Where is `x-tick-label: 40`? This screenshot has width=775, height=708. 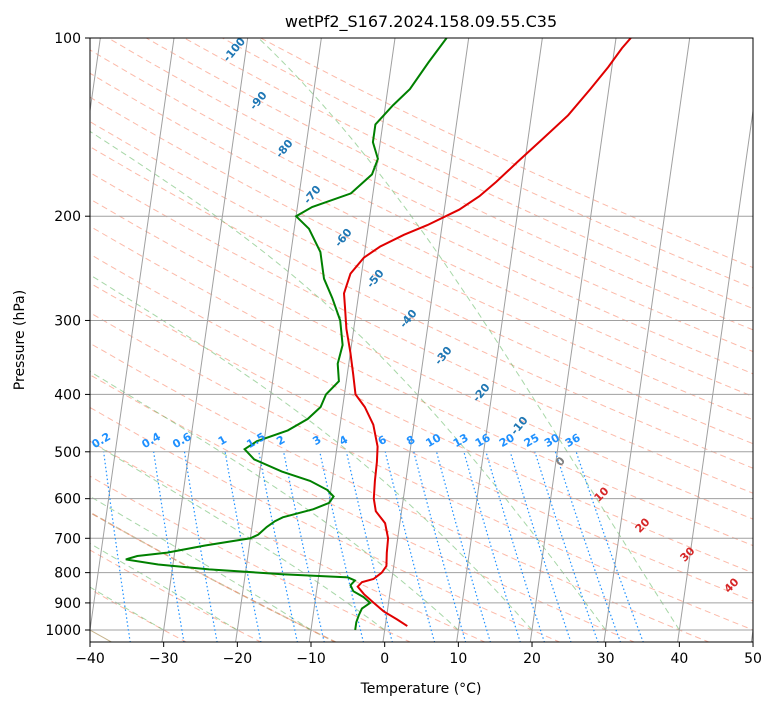 x-tick-label: 40 is located at coordinates (679, 659).